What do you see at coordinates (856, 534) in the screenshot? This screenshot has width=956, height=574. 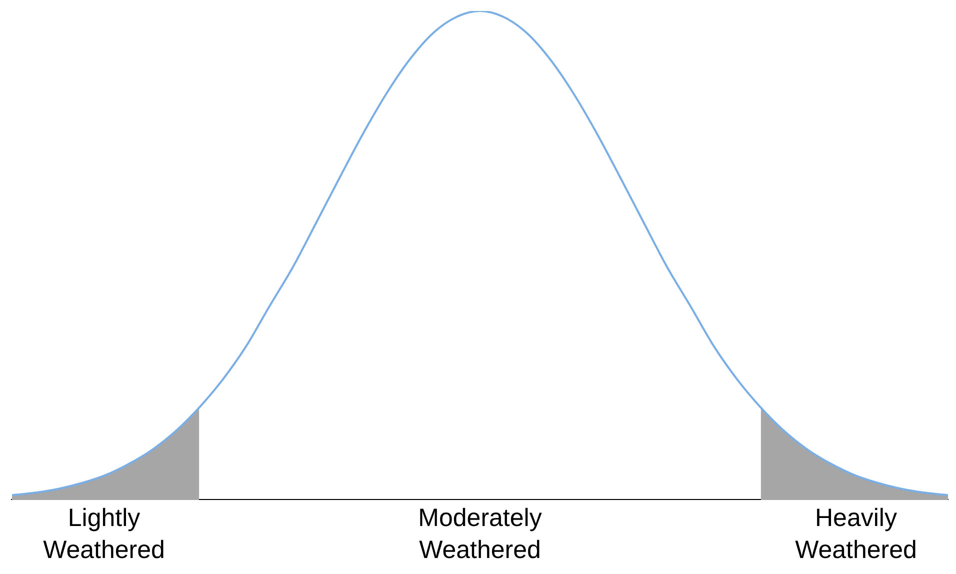 I see `text: Heavily Weathered` at bounding box center [856, 534].